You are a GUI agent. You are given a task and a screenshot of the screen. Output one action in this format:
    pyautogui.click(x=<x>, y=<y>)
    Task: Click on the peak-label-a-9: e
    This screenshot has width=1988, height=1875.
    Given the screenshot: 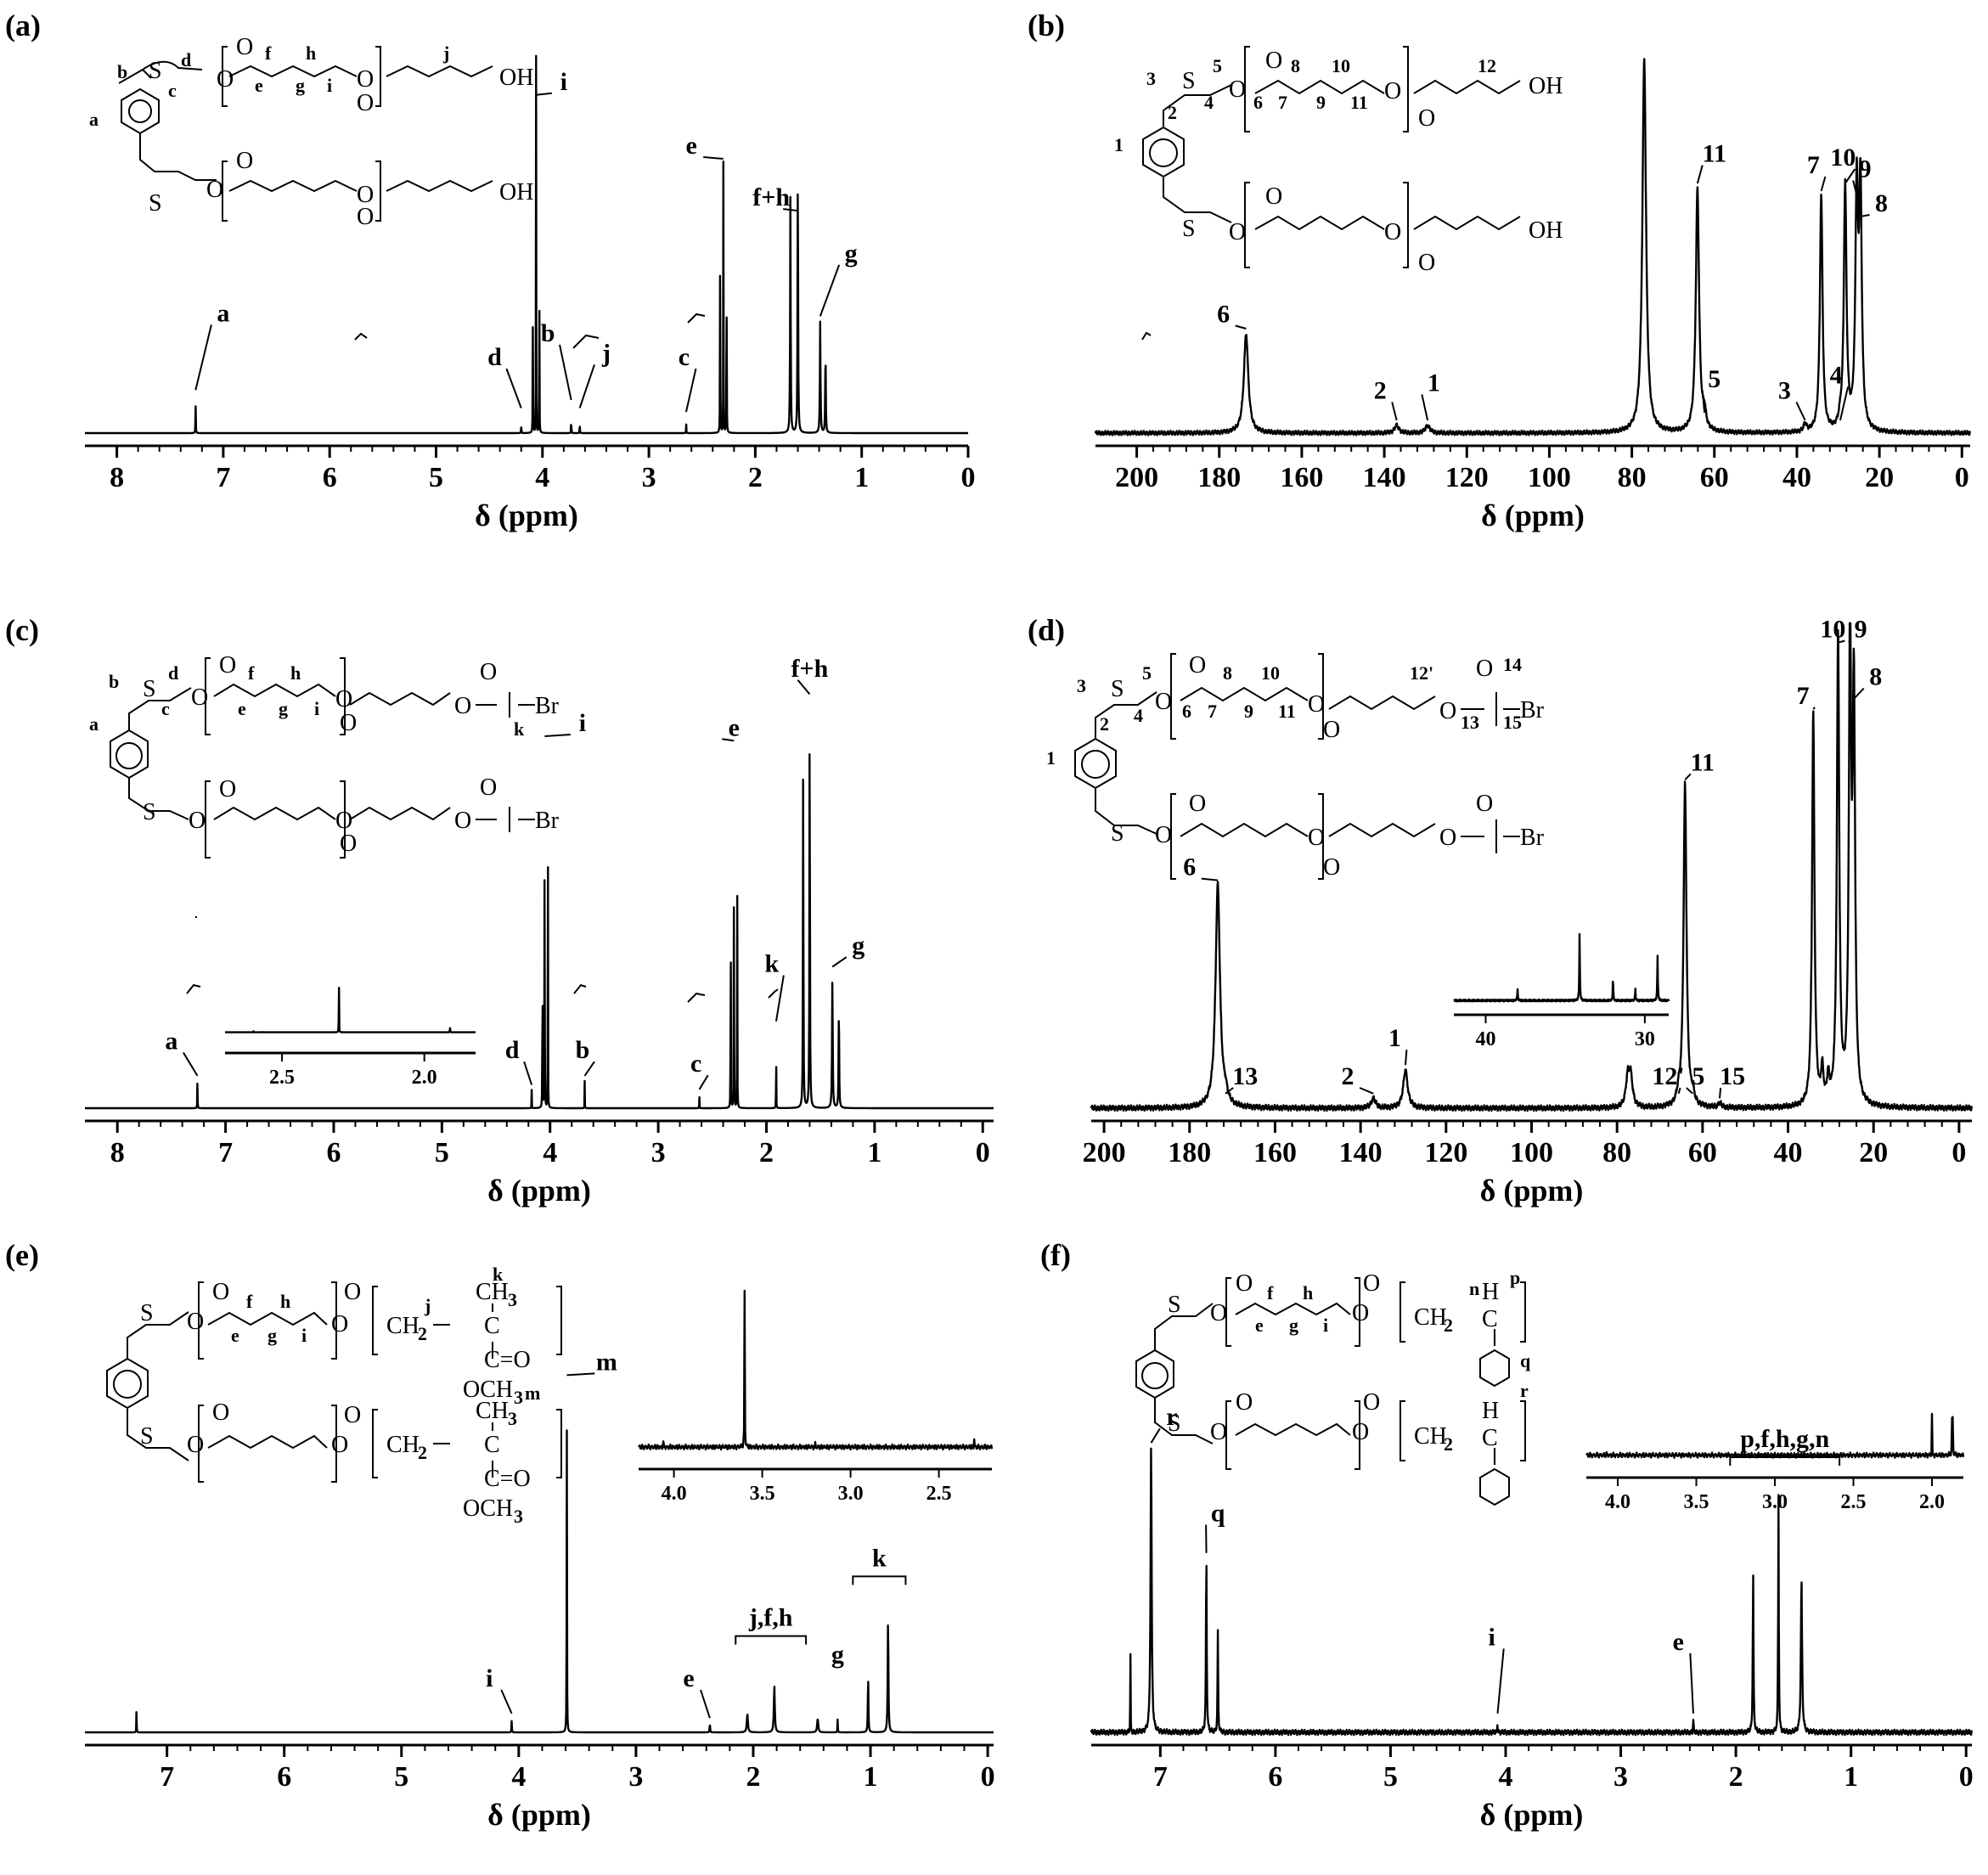 What is the action you would take?
    pyautogui.click(x=691, y=146)
    